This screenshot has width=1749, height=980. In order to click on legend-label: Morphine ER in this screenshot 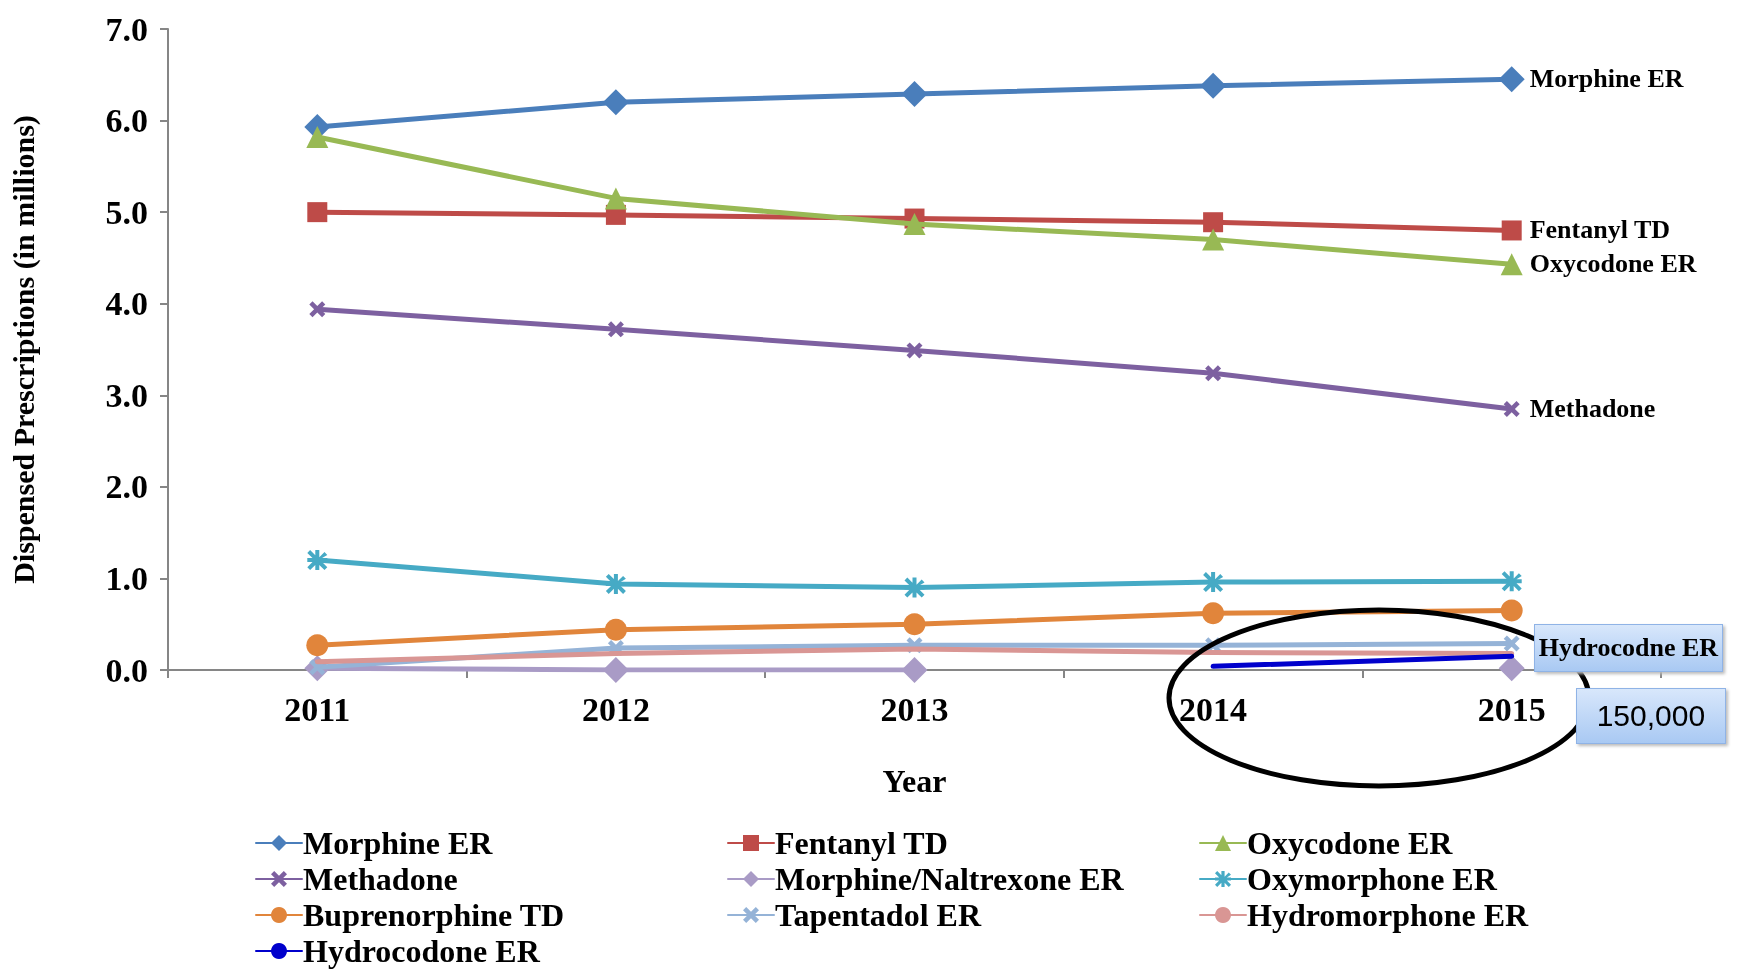, I will do `click(398, 843)`.